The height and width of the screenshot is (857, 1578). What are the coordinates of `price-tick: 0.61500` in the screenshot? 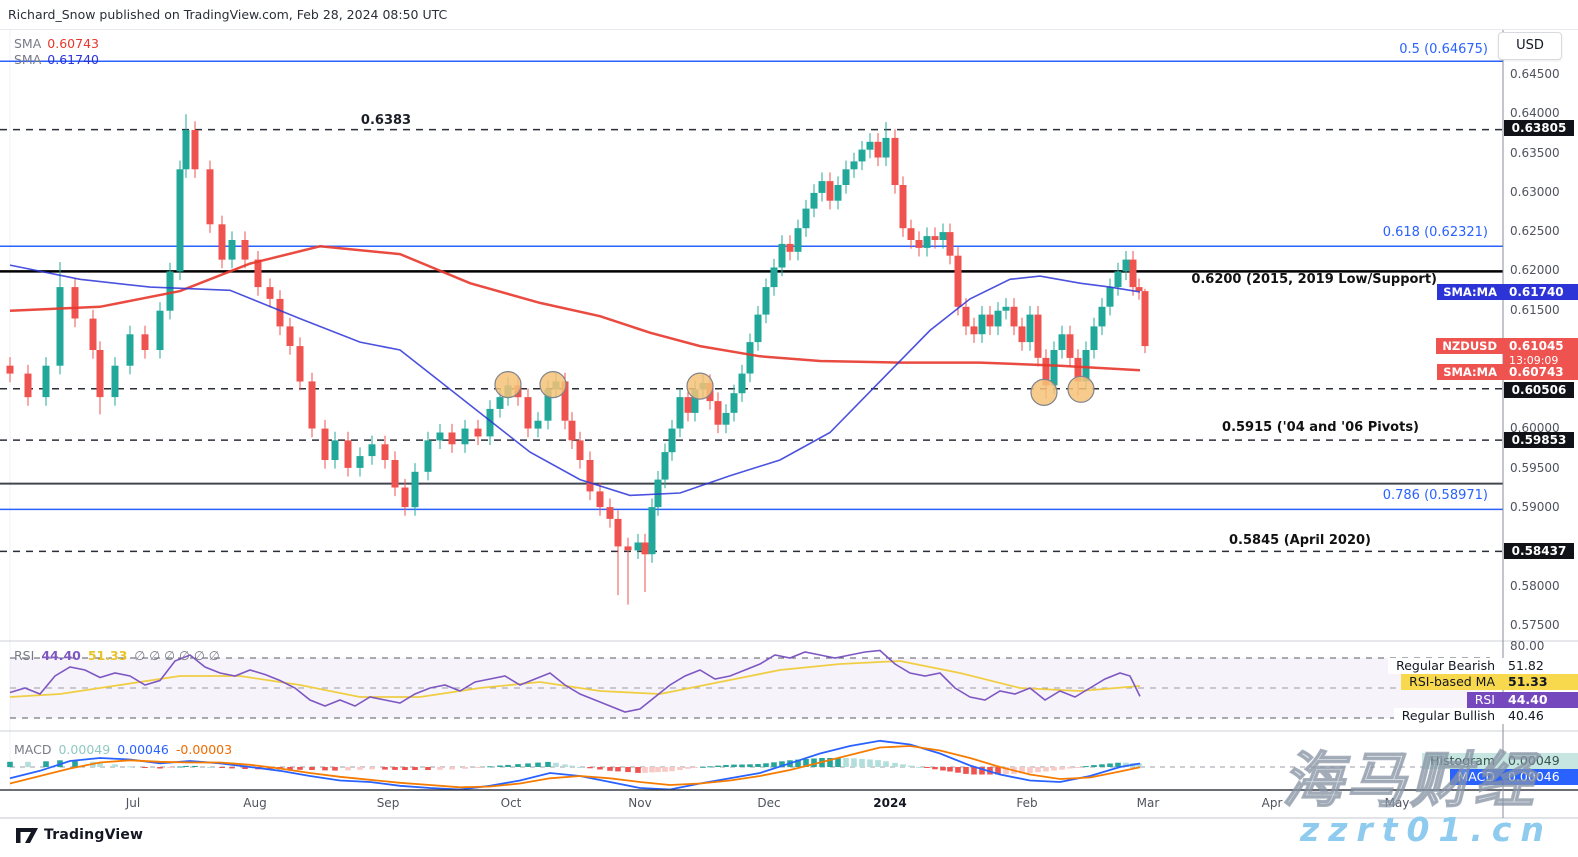 It's located at (1535, 310).